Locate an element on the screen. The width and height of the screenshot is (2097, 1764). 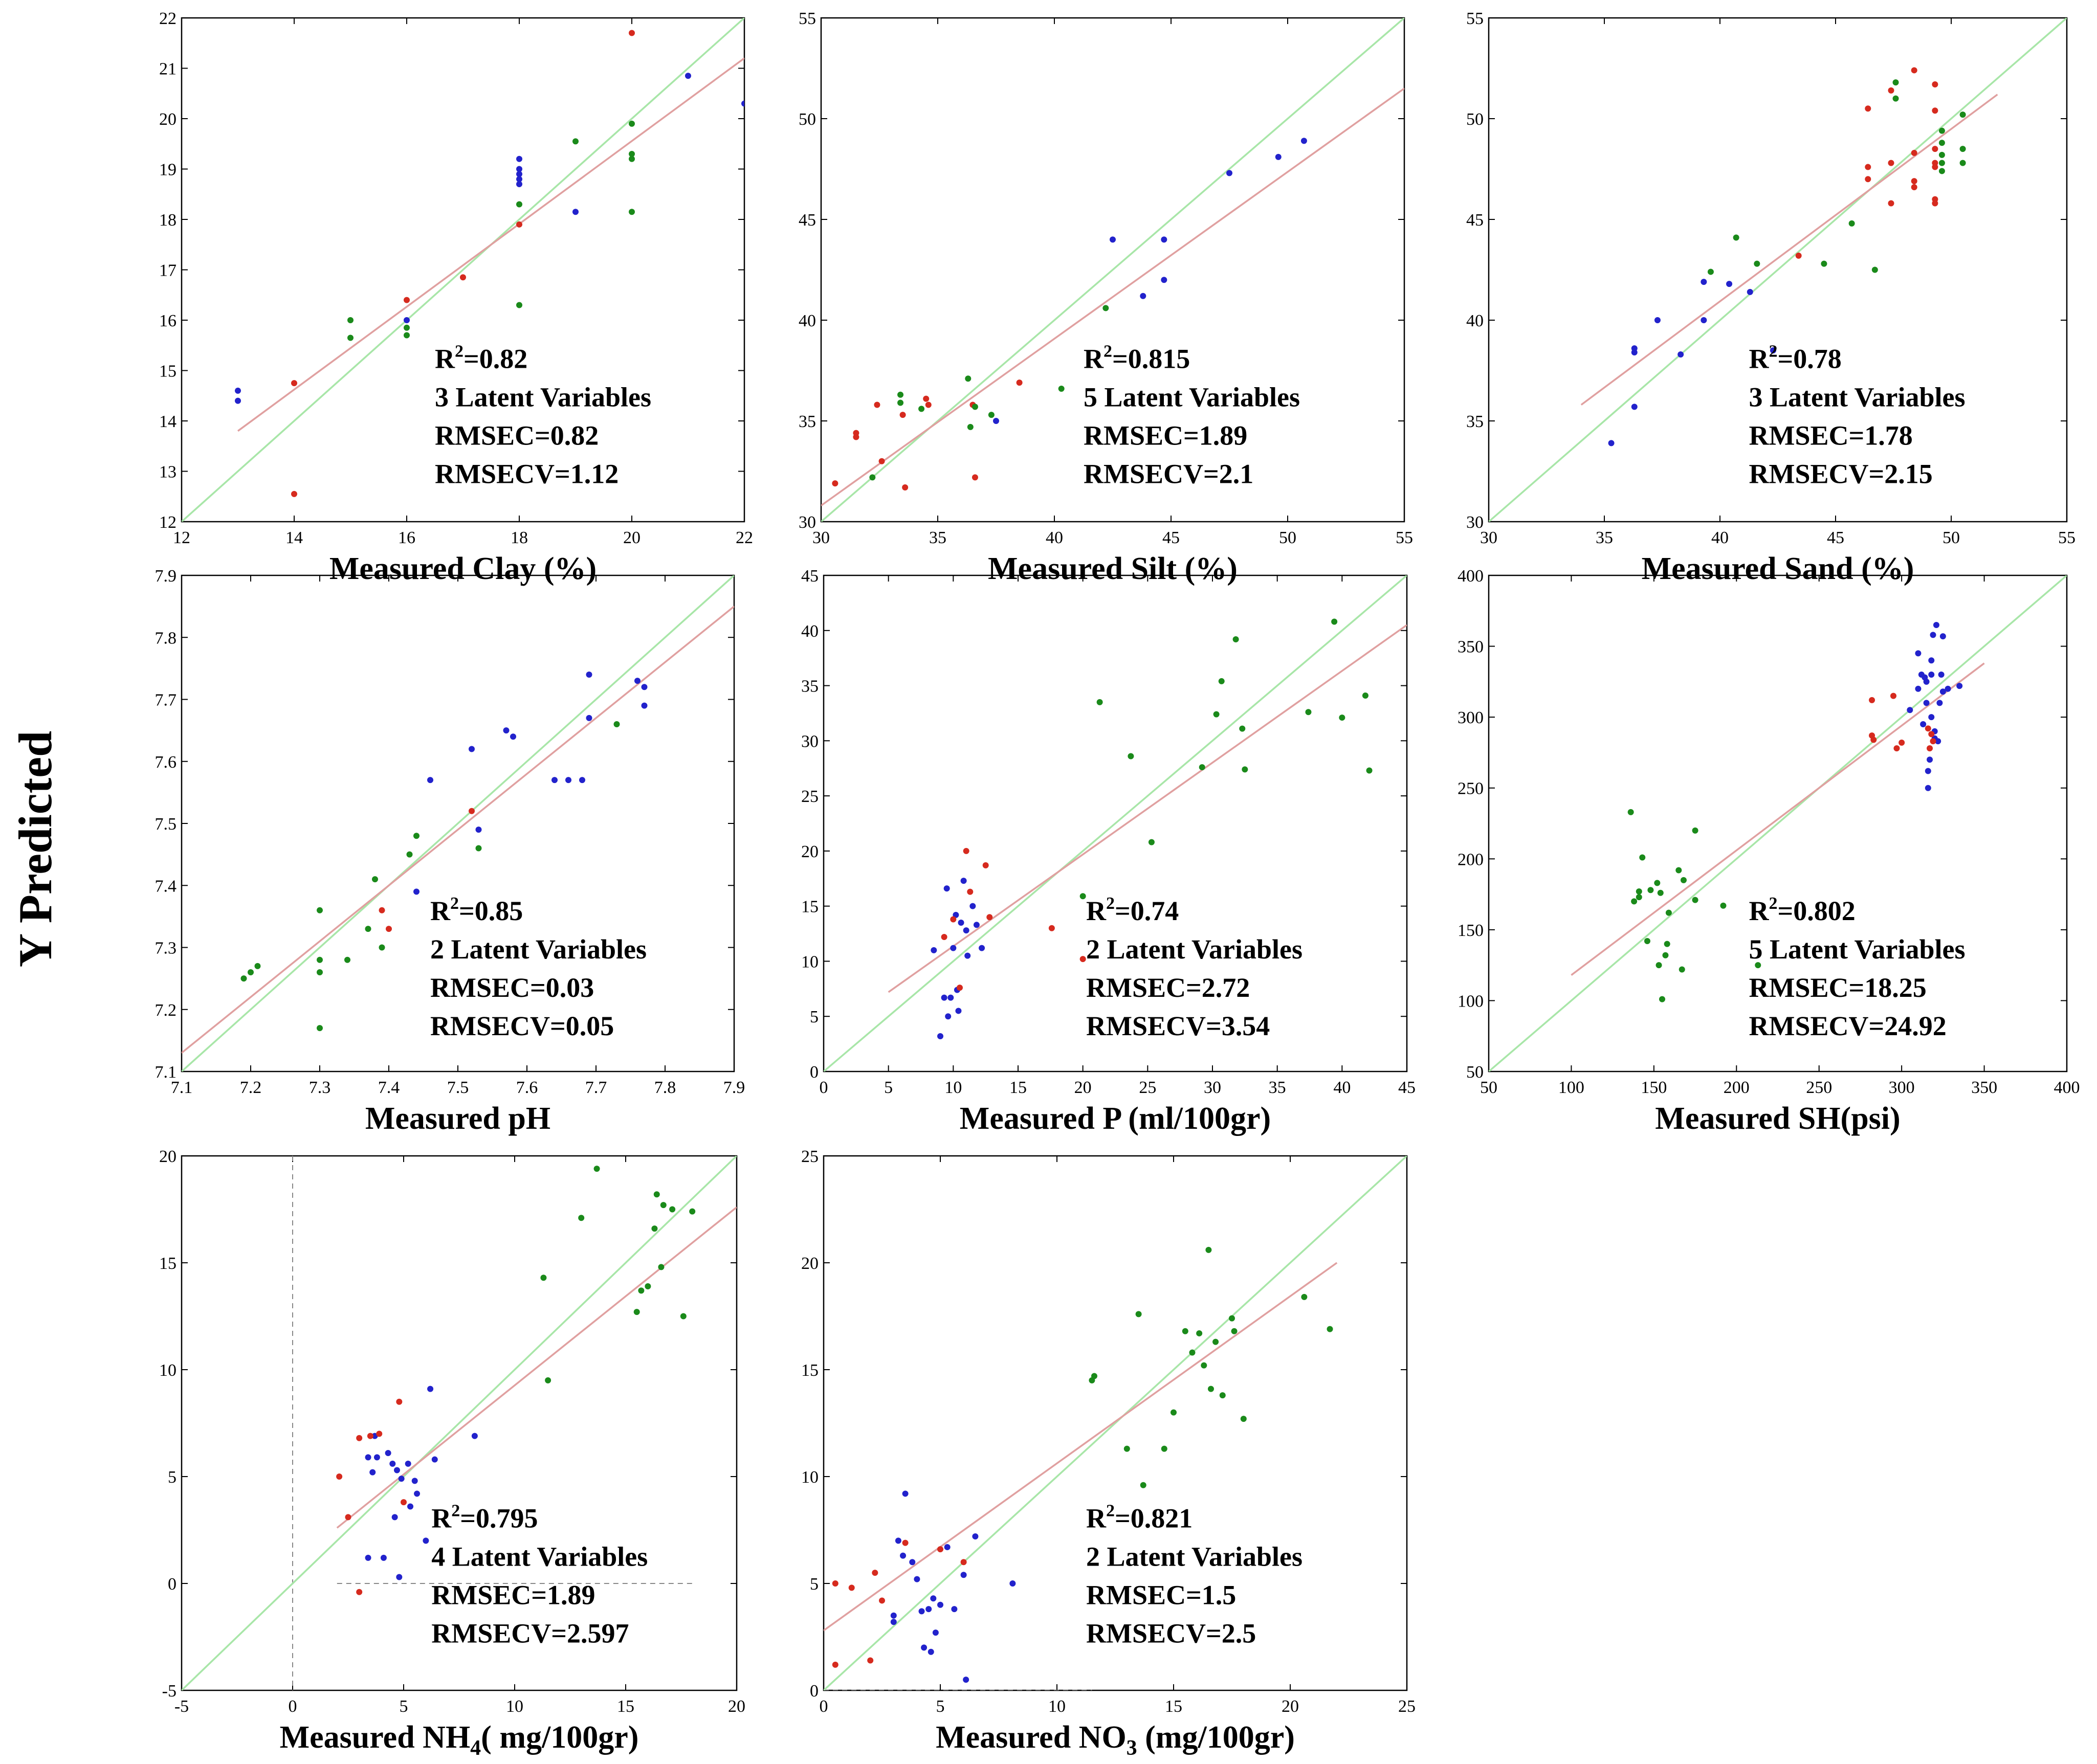
x-tick-label: 55 is located at coordinates (1404, 537).